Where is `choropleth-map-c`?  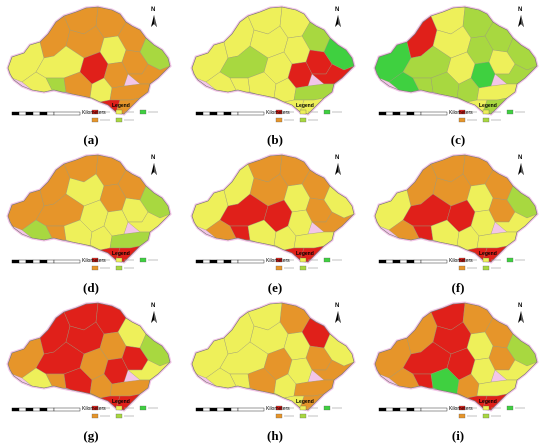 choropleth-map-c is located at coordinates (456, 64).